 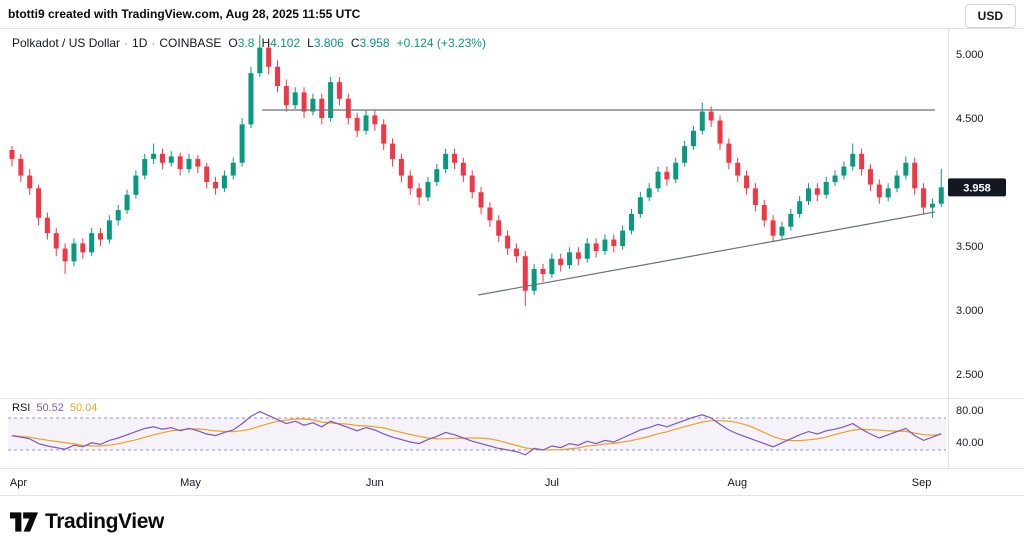 What do you see at coordinates (104, 521) in the screenshot?
I see `tradingview-logo-text: TradingView` at bounding box center [104, 521].